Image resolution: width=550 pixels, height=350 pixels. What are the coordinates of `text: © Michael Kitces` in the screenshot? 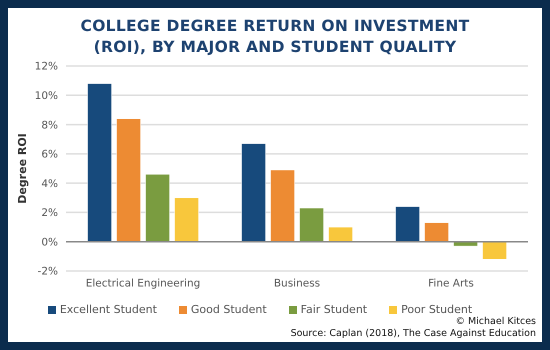 It's located at (495, 322).